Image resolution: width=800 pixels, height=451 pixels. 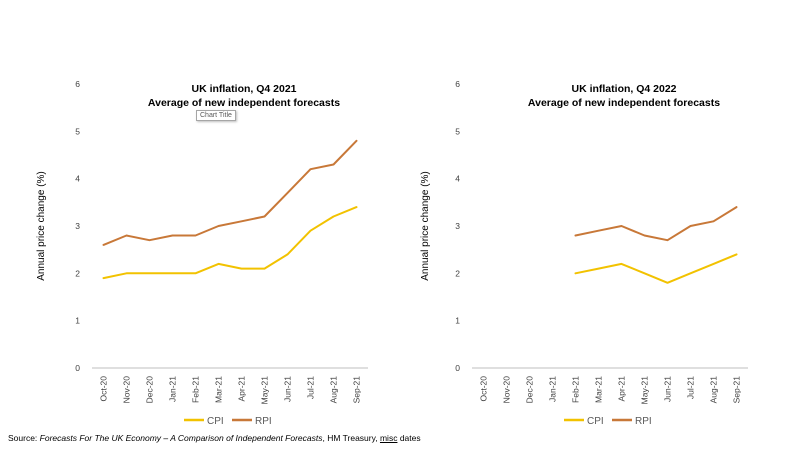 I want to click on chart2-x-tick-label: Apr-21, so click(x=622, y=389).